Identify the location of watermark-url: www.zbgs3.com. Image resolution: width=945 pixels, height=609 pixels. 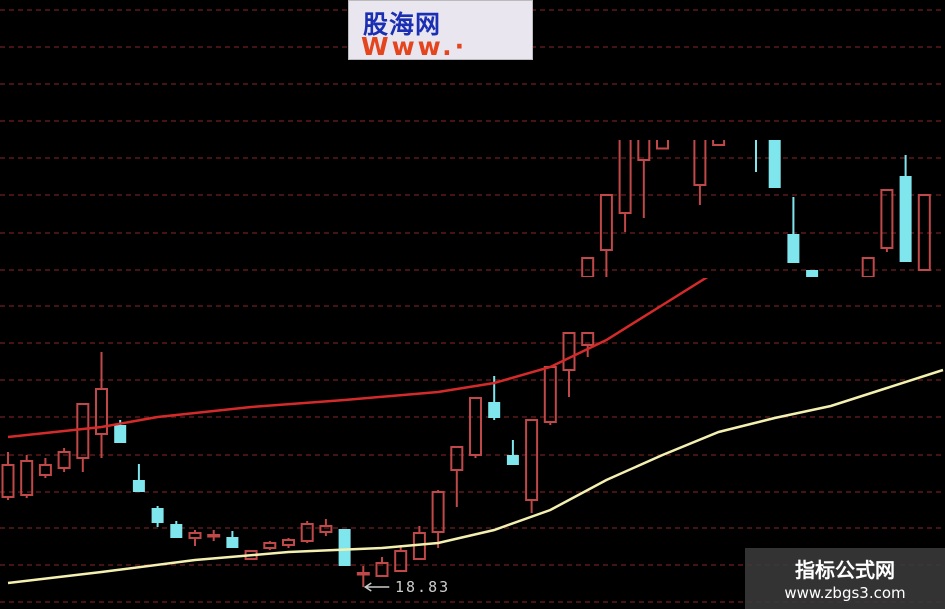
(845, 593).